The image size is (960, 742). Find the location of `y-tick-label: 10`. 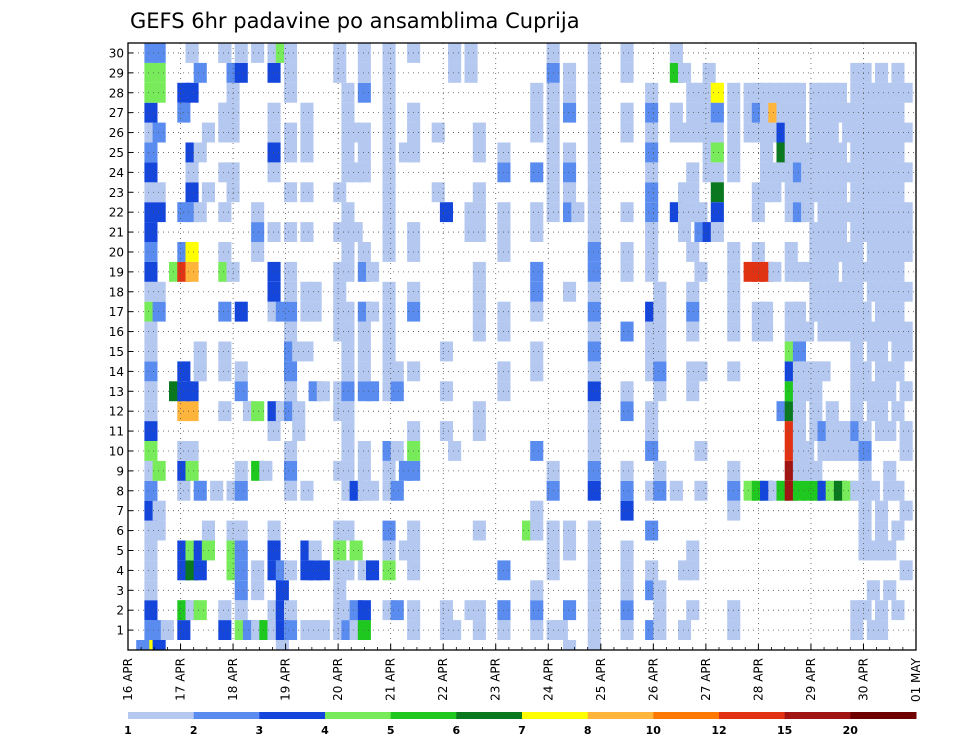

y-tick-label: 10 is located at coordinates (116, 451).